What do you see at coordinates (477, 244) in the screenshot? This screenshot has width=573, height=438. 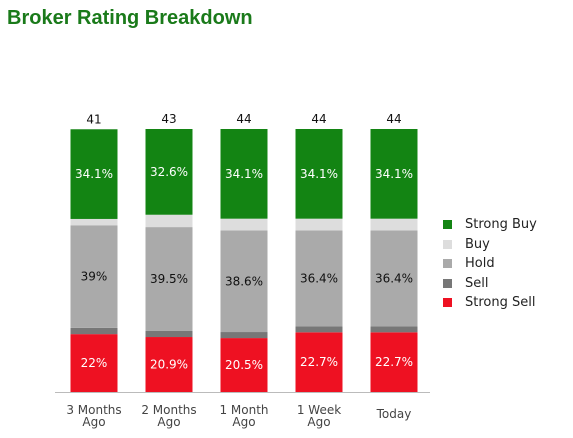 I see `legend-label: Buy` at bounding box center [477, 244].